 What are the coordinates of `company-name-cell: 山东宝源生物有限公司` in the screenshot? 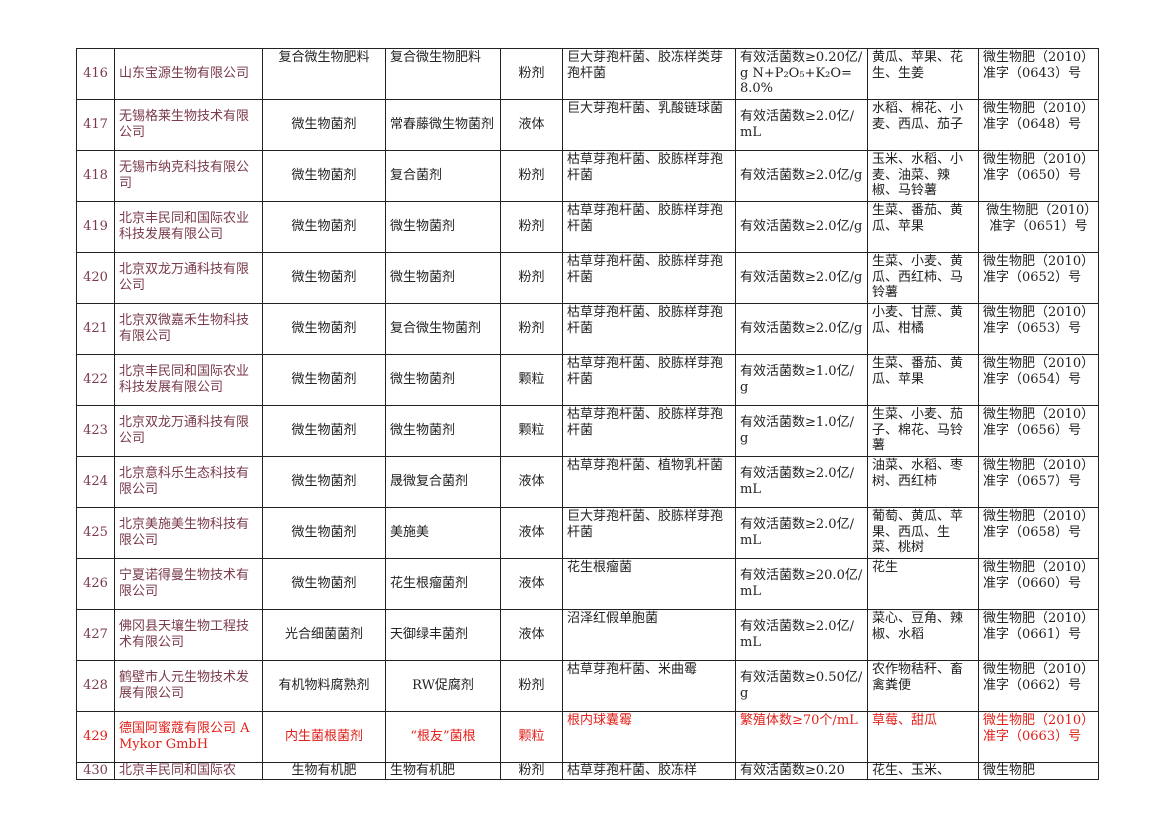 It's located at (188, 74).